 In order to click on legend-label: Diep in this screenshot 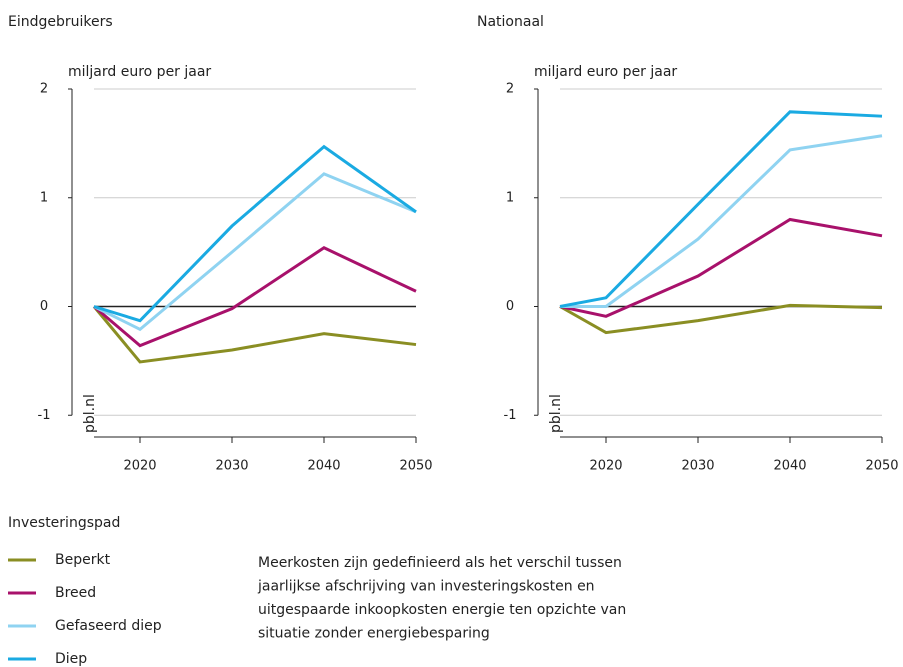, I will do `click(71, 659)`.